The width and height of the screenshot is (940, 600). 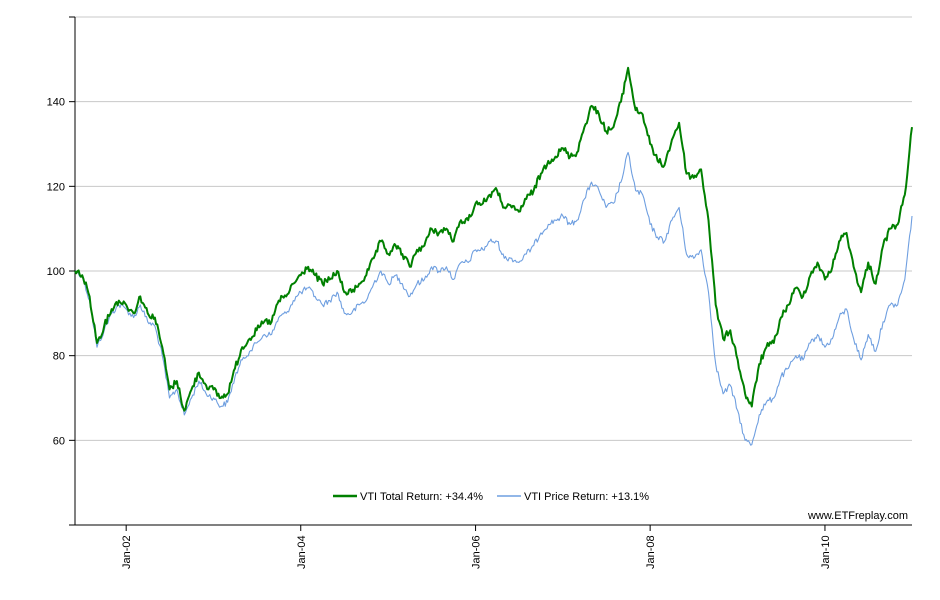 What do you see at coordinates (857, 516) in the screenshot?
I see `credit-text: www.ETFreplay.com` at bounding box center [857, 516].